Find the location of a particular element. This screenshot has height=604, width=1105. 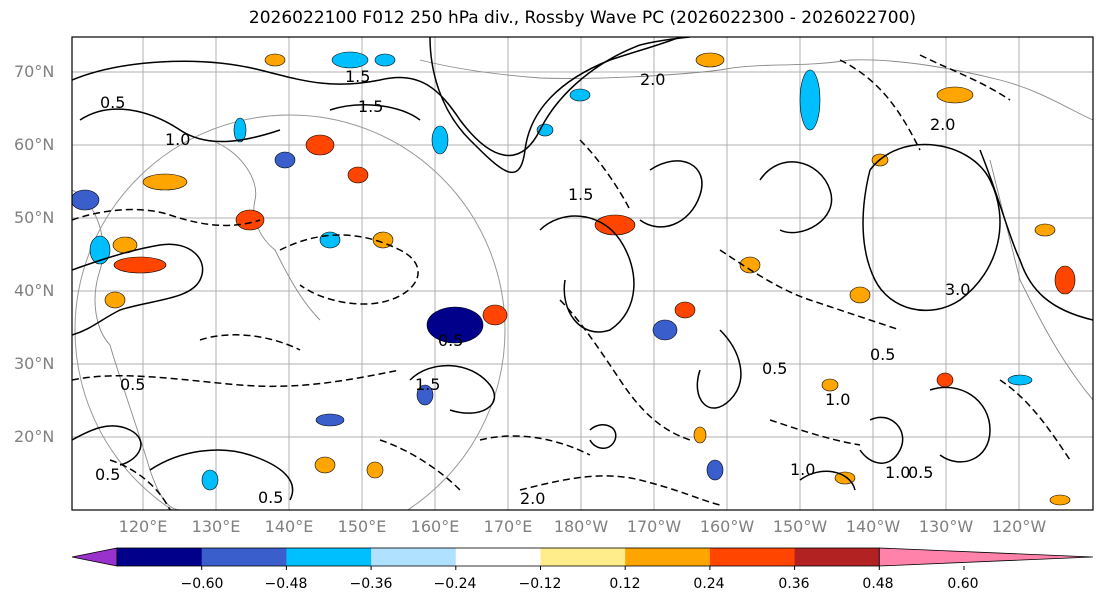

colorbar-tick-label: 0.60 is located at coordinates (963, 584).